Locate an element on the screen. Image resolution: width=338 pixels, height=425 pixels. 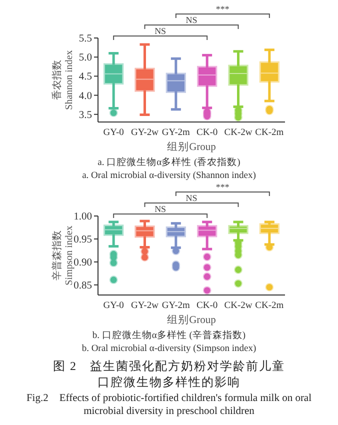
text: a. 口腔微生物α多样性 (香农指数) is located at coordinates (169, 162).